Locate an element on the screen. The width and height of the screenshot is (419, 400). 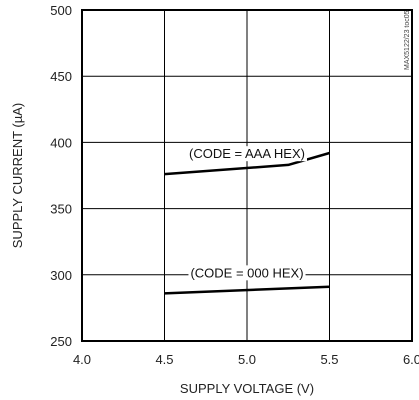
y-tick-label: 250 is located at coordinates (61, 341).